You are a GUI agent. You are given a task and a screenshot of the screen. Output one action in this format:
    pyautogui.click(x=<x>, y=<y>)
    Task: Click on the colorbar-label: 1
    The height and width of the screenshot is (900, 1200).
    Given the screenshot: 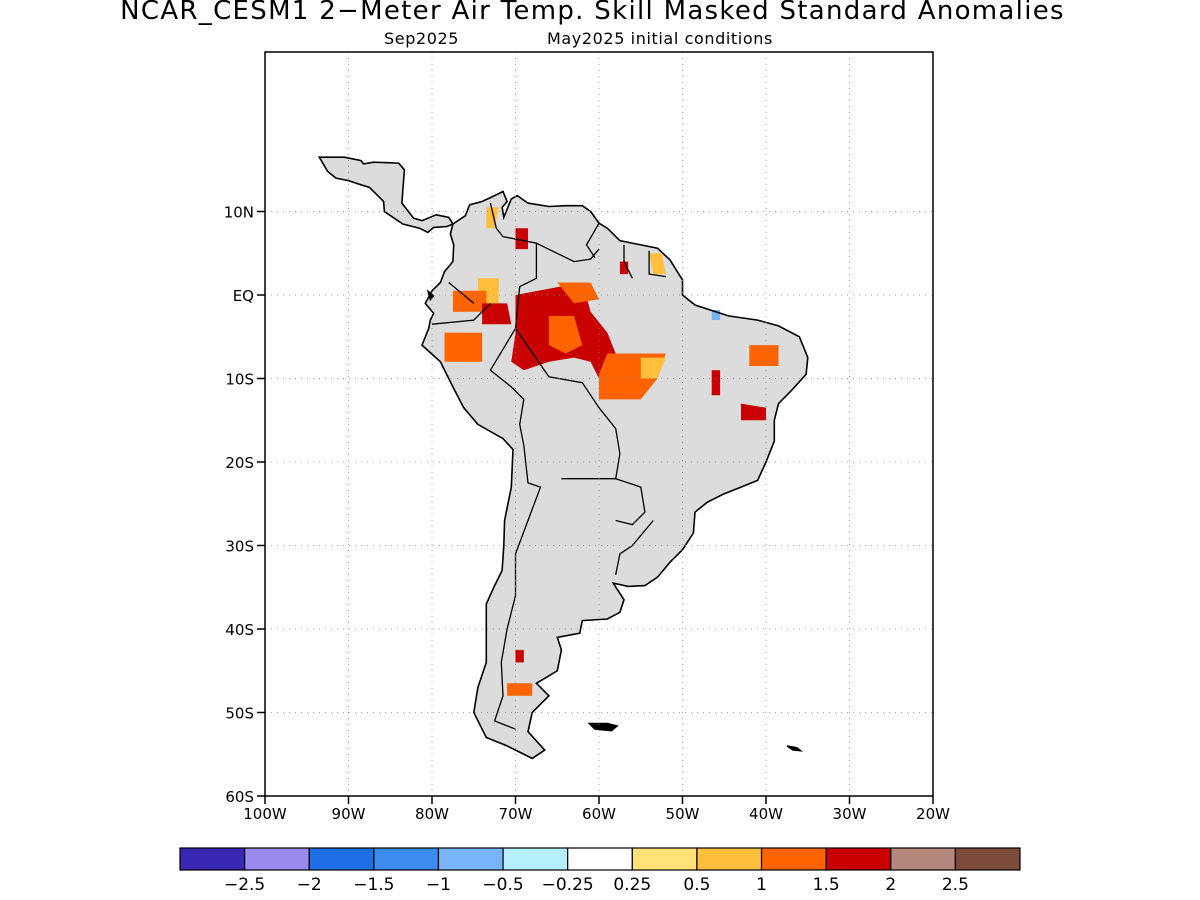 What is the action you would take?
    pyautogui.click(x=761, y=885)
    